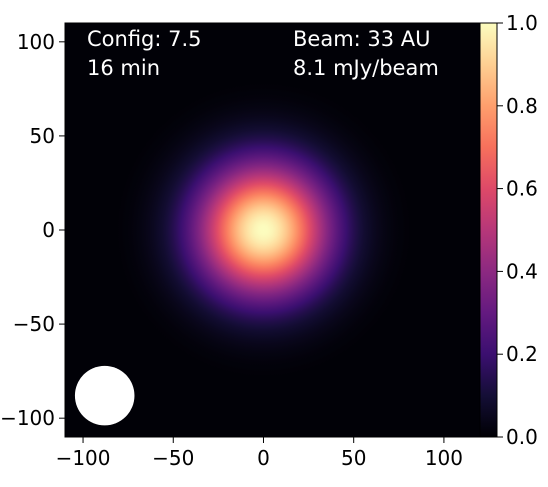 The height and width of the screenshot is (487, 548). What do you see at coordinates (104, 395) in the screenshot?
I see `beam-ellipse` at bounding box center [104, 395].